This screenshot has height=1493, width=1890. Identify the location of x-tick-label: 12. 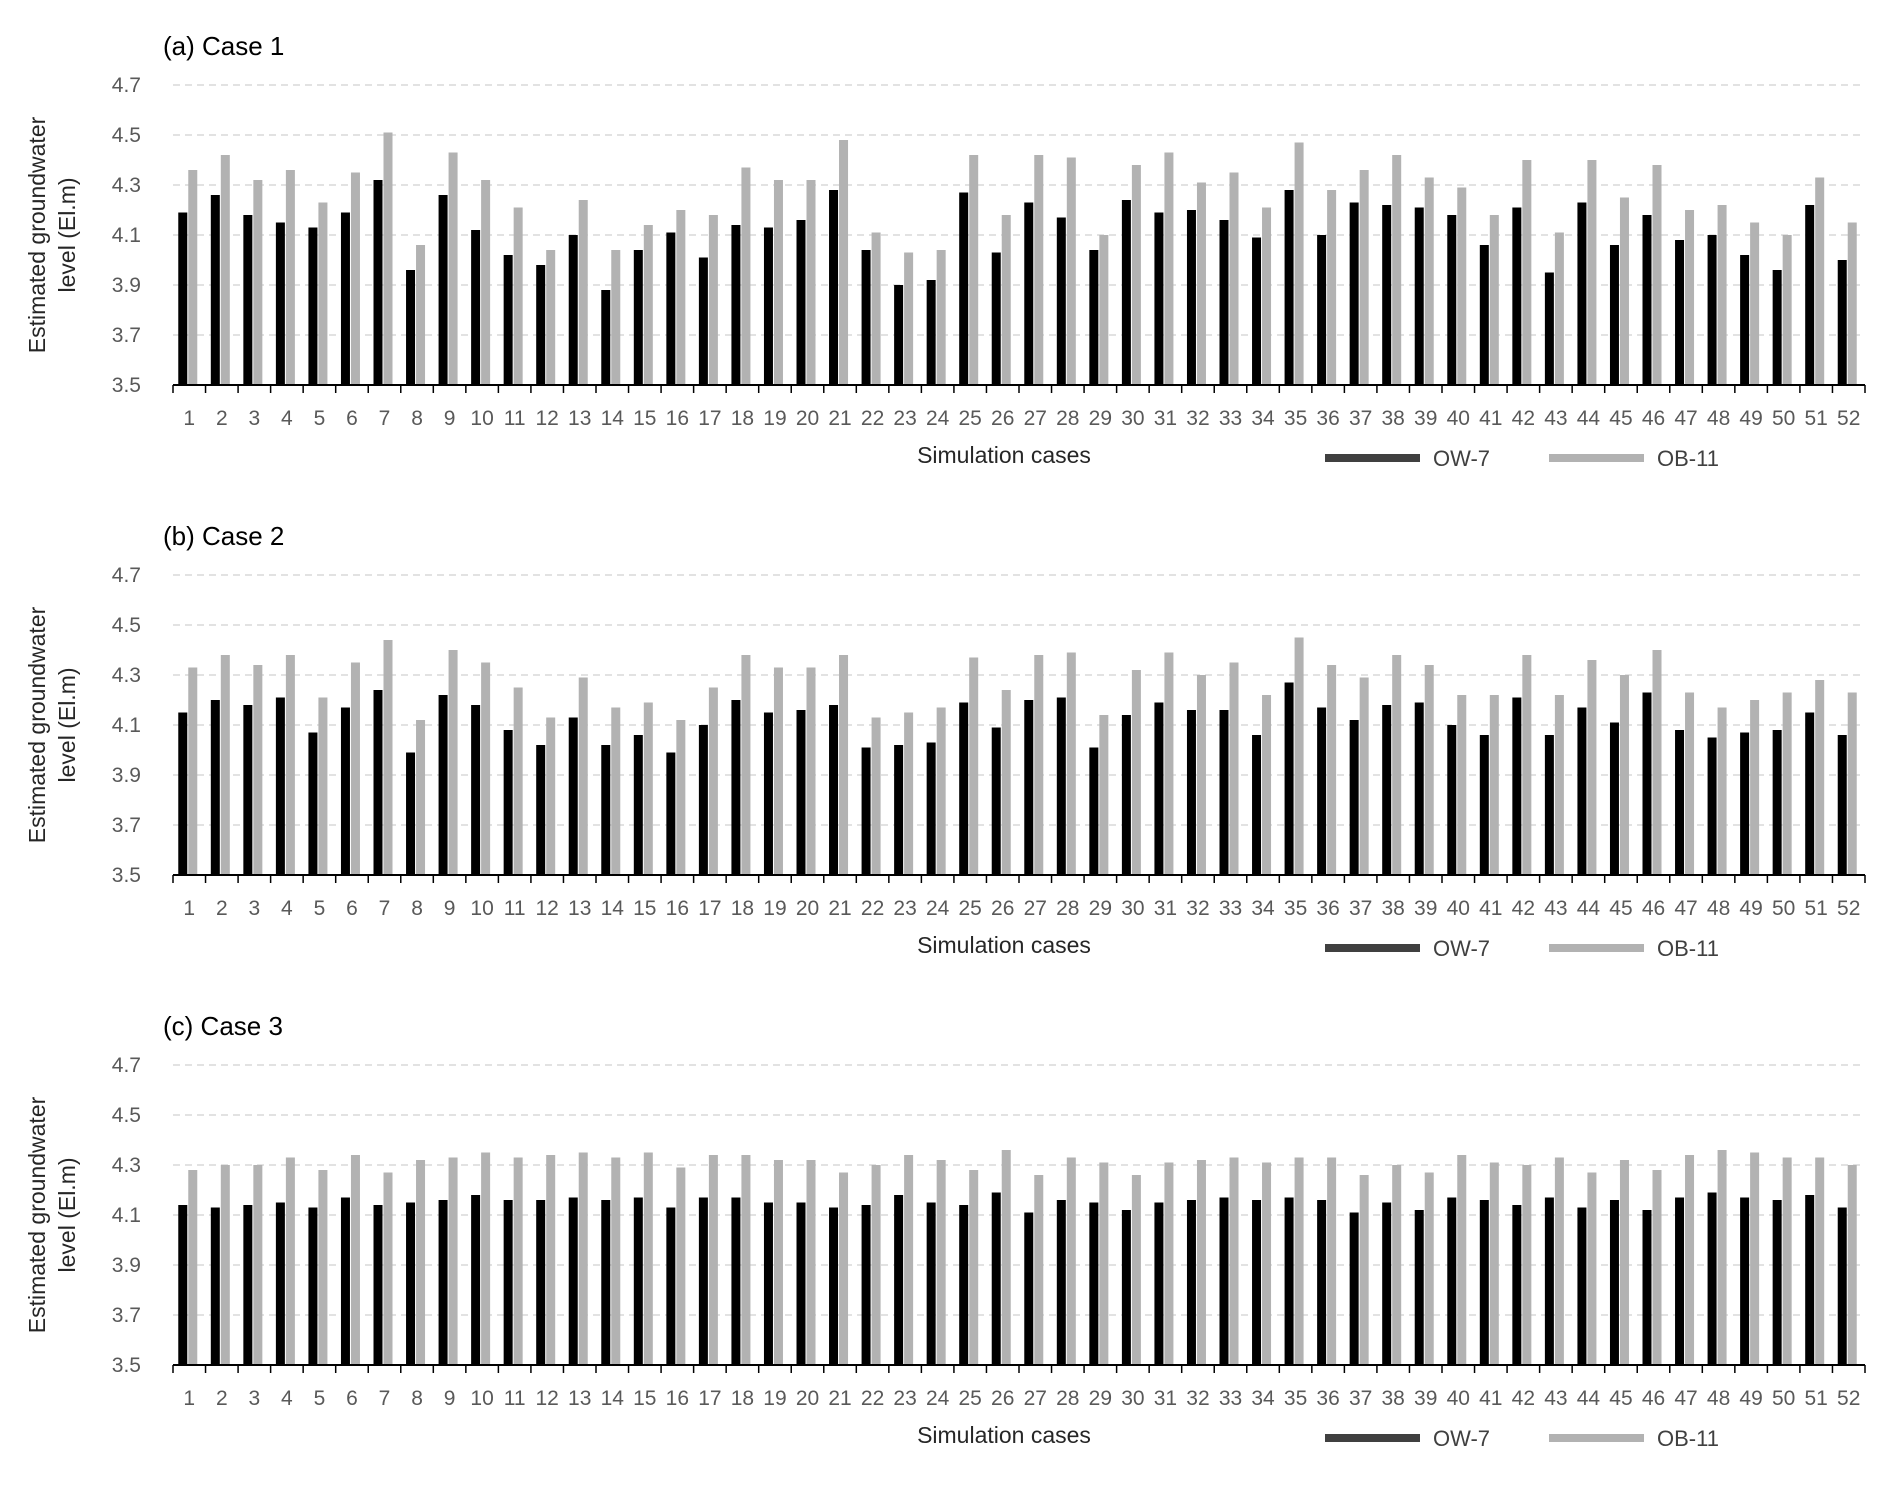
(547, 908).